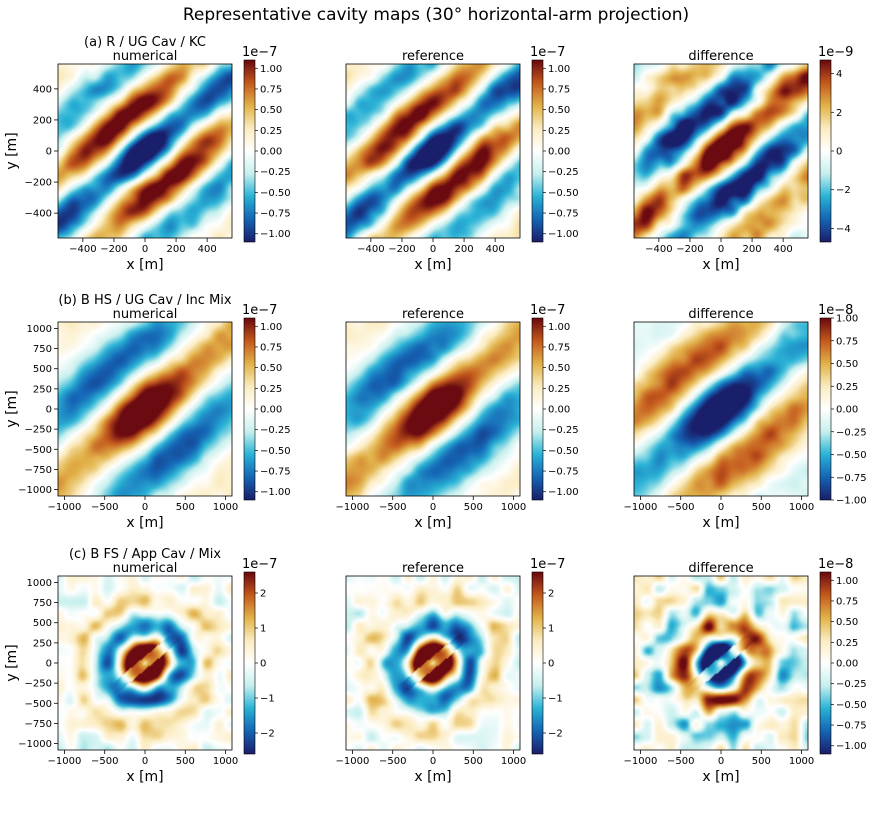 This screenshot has height=834, width=871. Describe the element at coordinates (551, 664) in the screenshot. I see `colorbar-tick-label: 0` at that location.